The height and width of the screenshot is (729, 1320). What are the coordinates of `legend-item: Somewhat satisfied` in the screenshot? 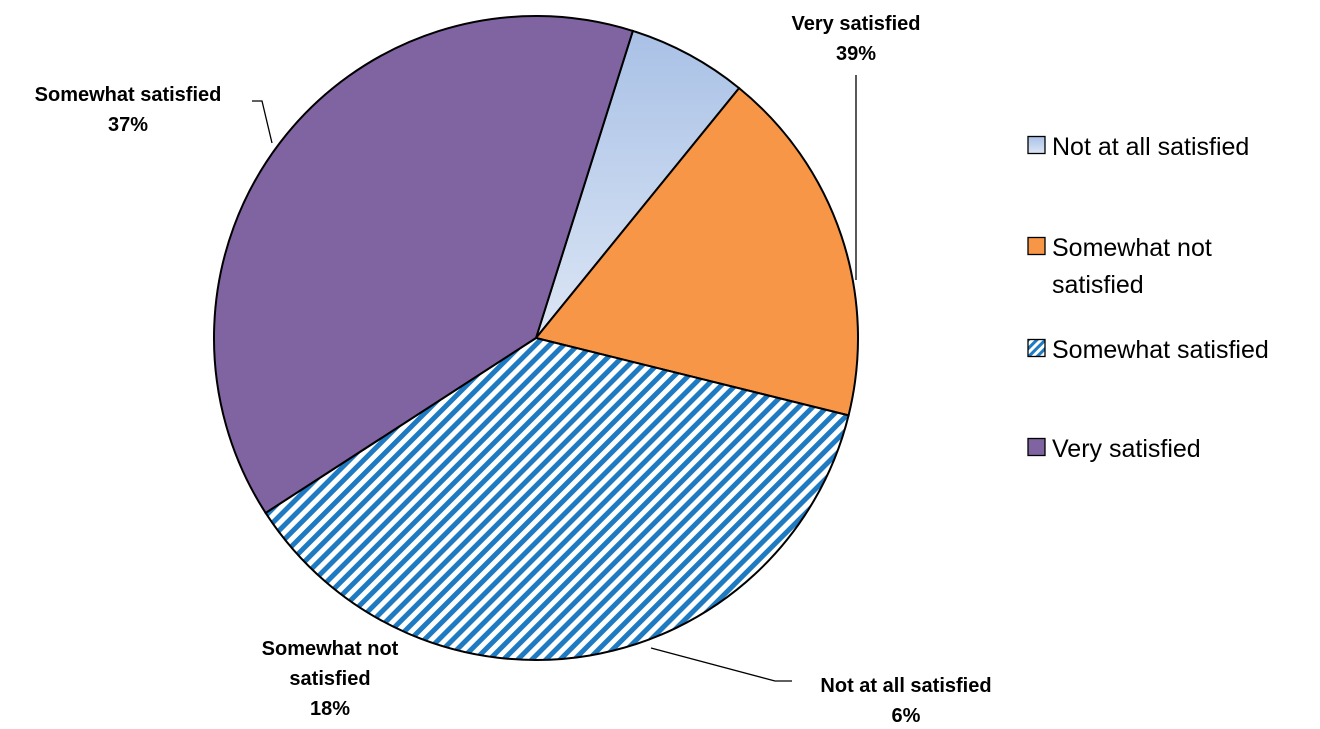 It's located at (1148, 350).